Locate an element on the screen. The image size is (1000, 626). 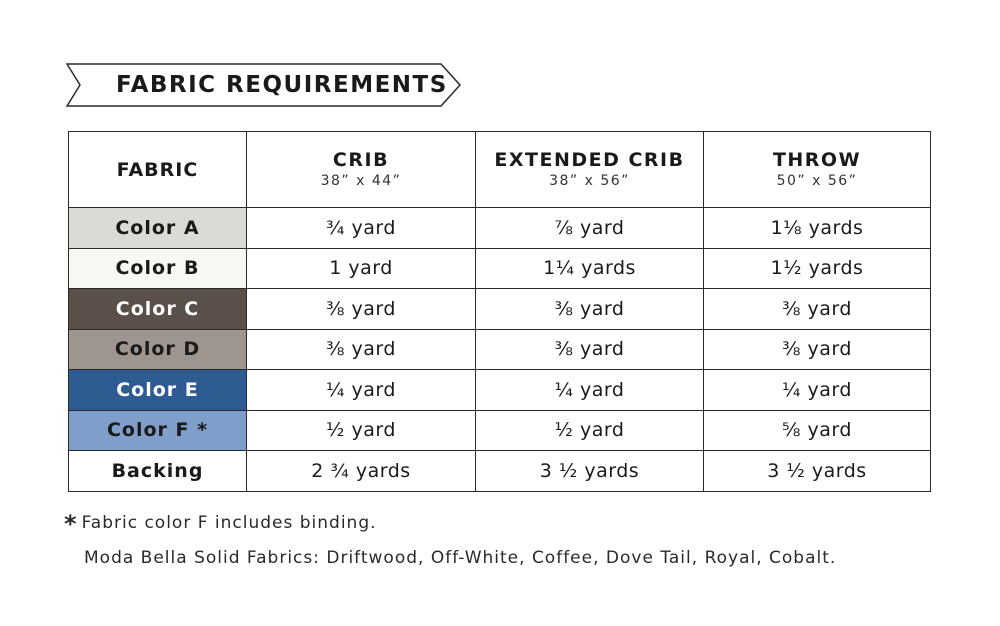
table-row-color-e: Color E ¼ yard ¼ yard ¼ yard is located at coordinates (499, 390).